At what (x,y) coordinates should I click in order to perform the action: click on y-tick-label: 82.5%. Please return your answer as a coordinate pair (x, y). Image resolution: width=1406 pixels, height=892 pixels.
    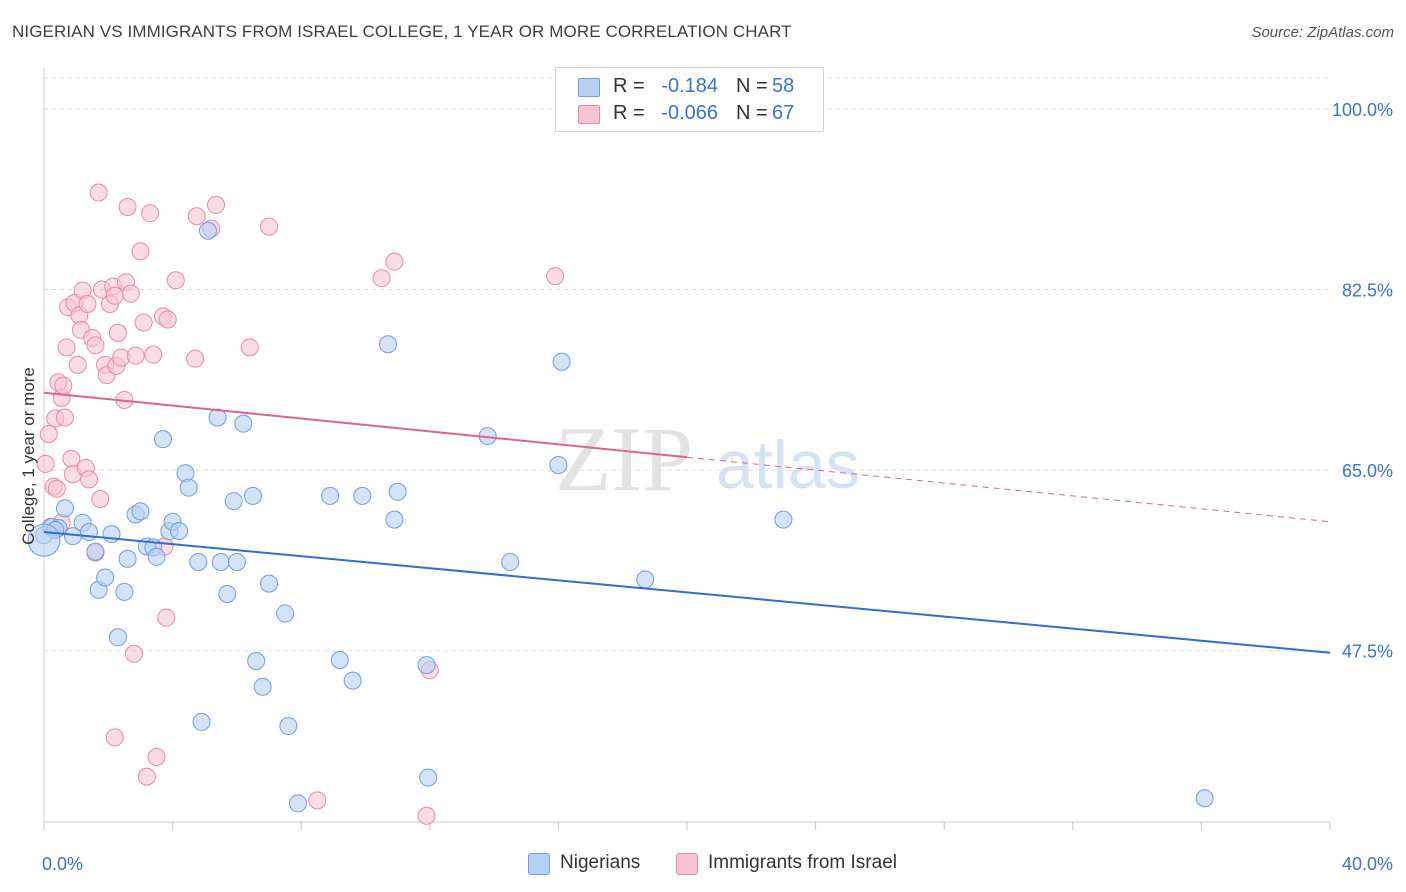
    Looking at the image, I should click on (1367, 291).